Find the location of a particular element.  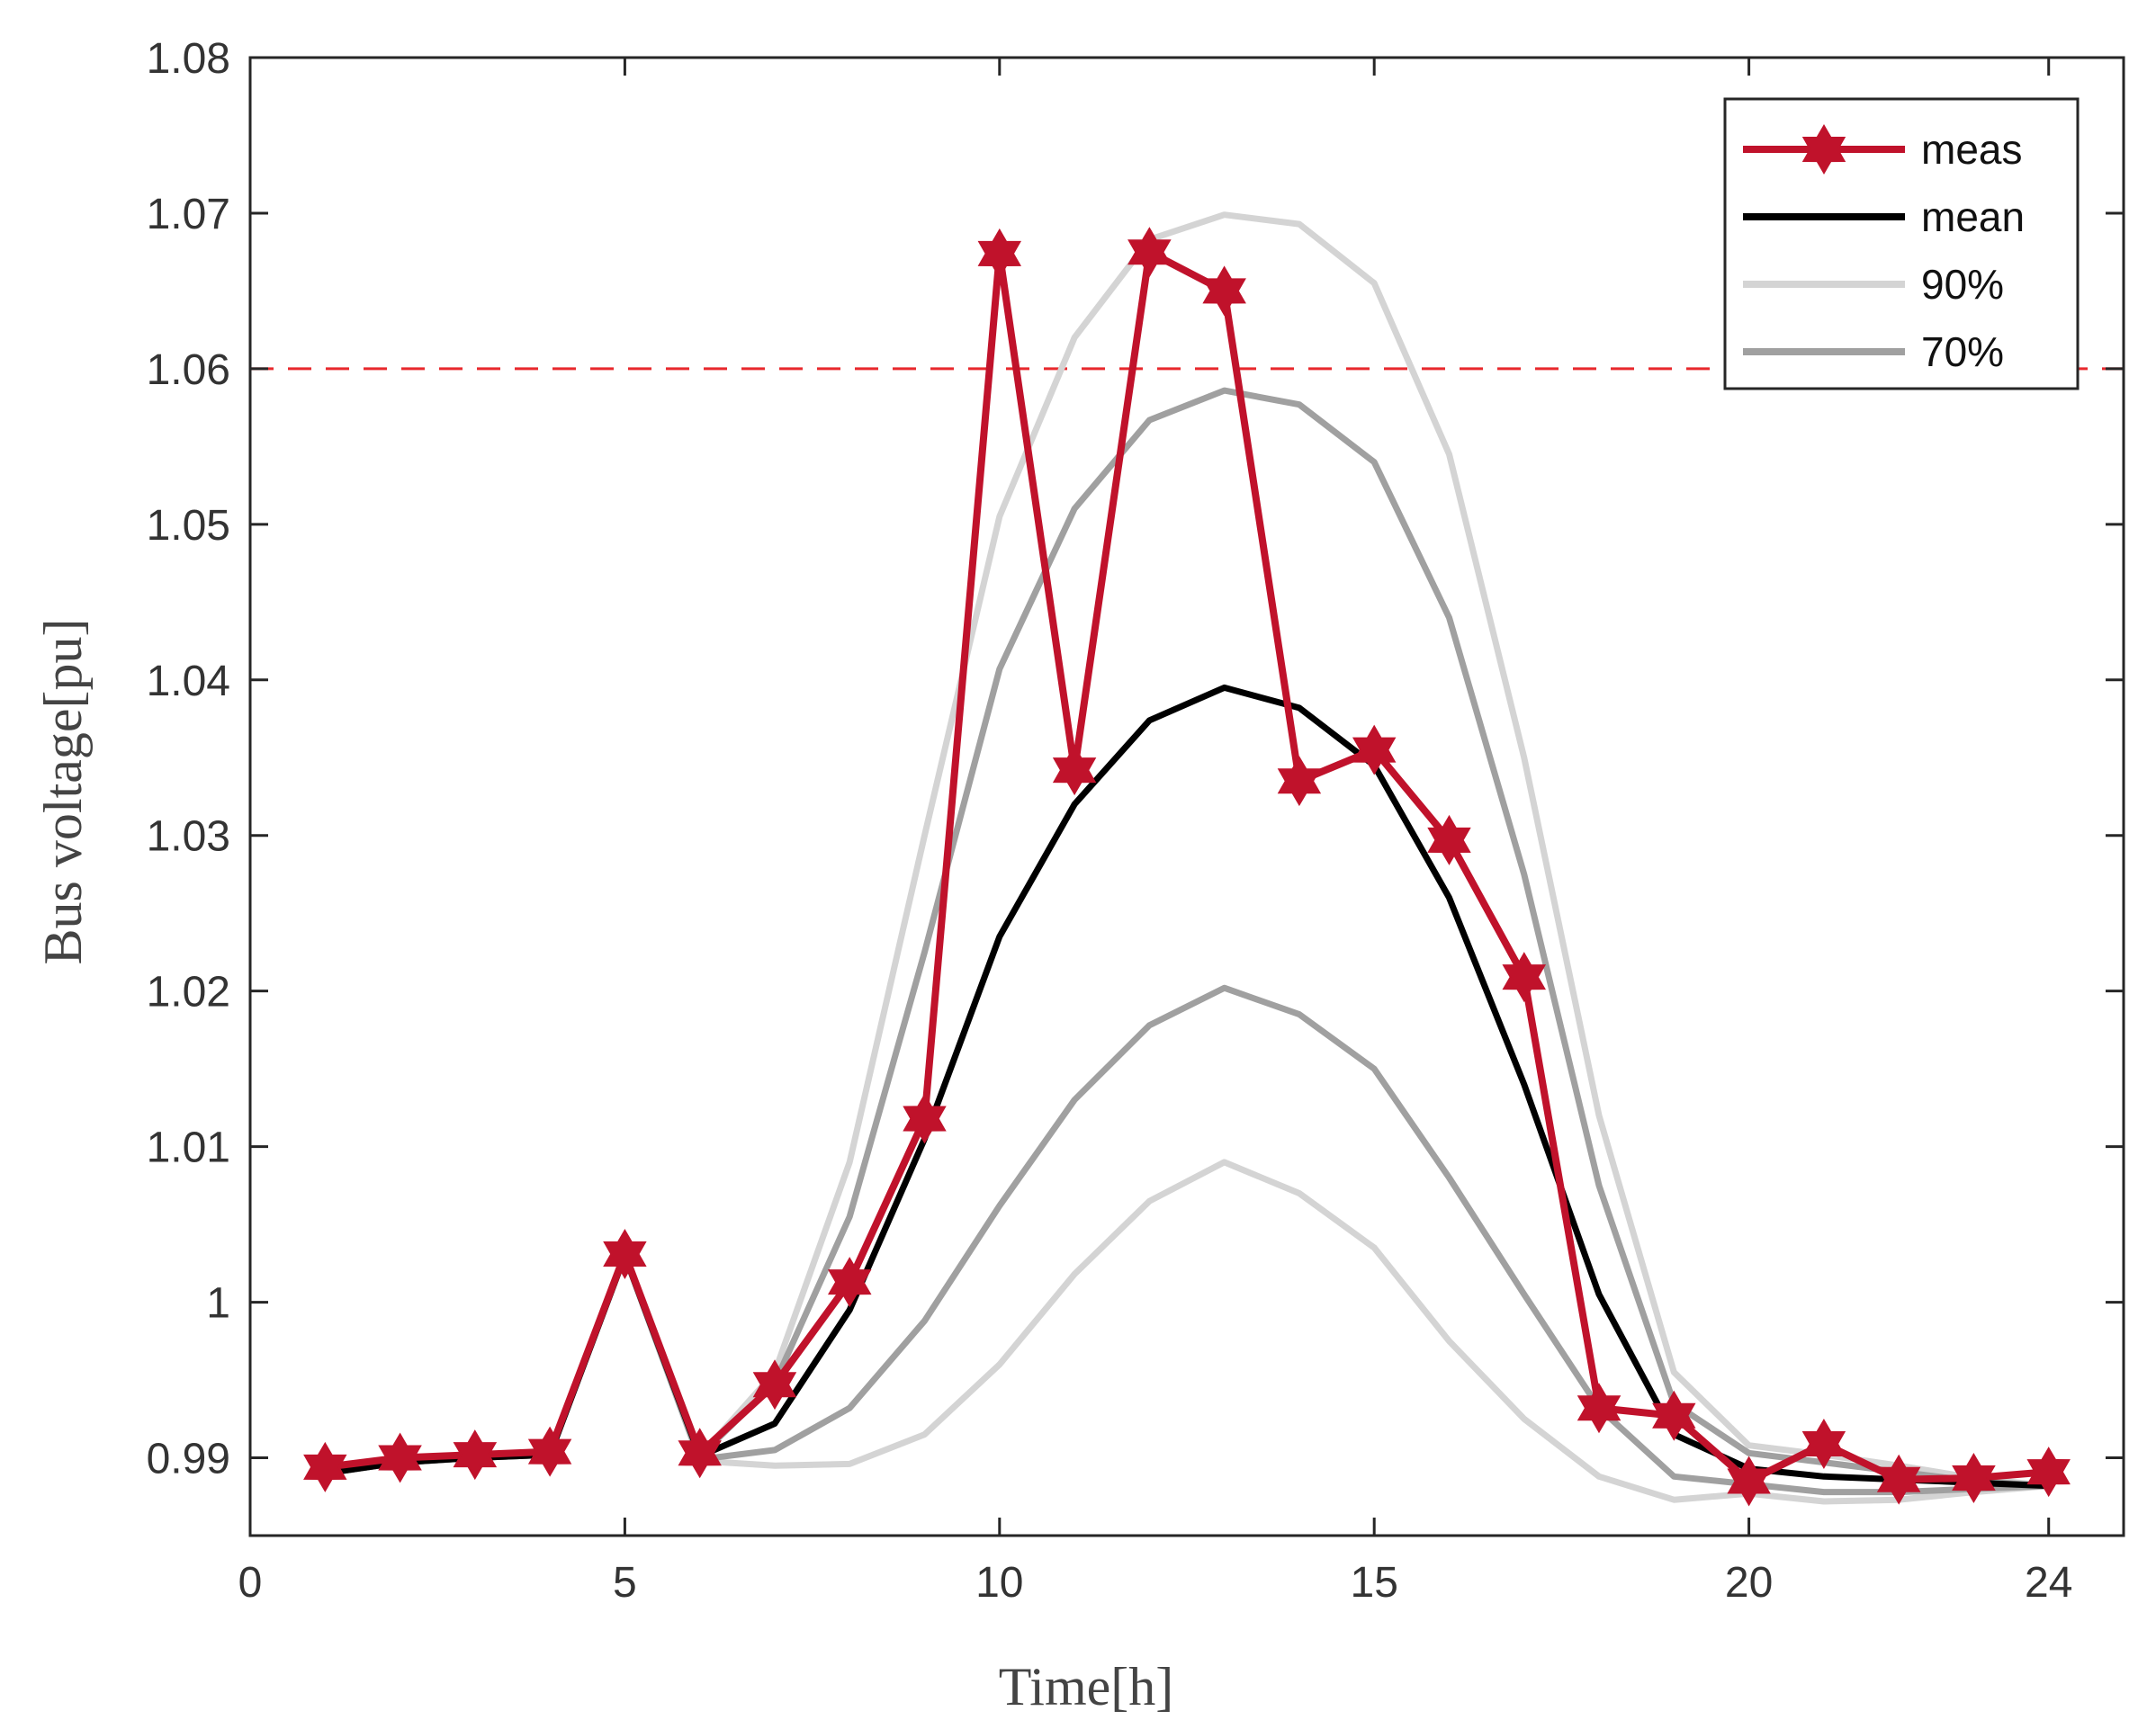

legend: meas mean 90% 70% is located at coordinates (1901, 243).